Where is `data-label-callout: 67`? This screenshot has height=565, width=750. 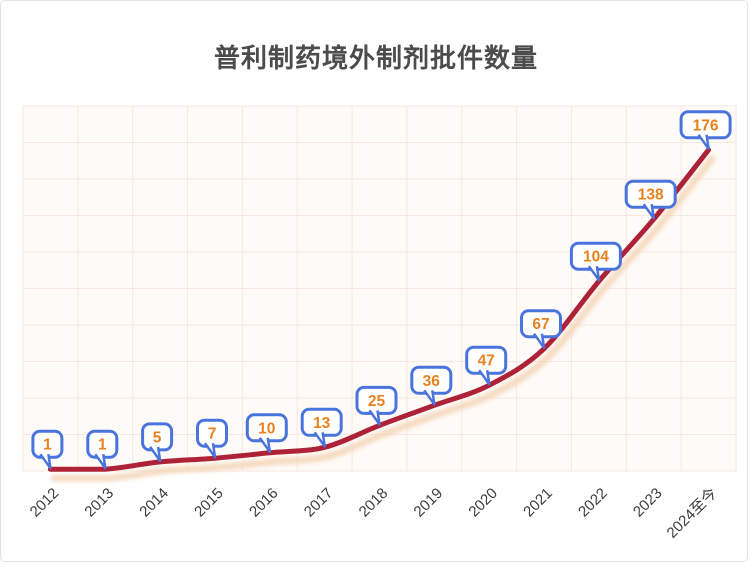 data-label-callout: 67 is located at coordinates (541, 329).